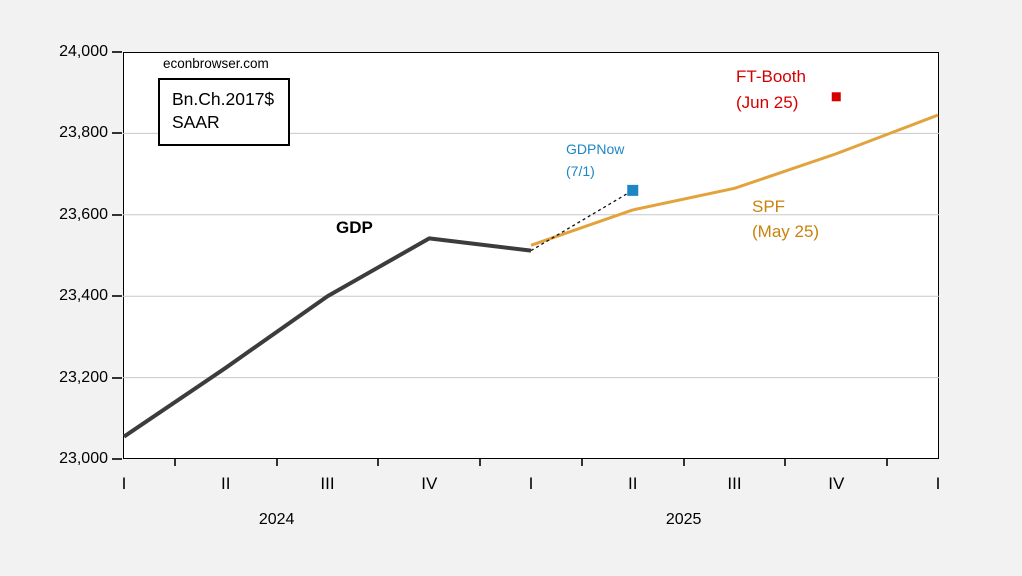  I want to click on ftbooth-label-line2: (Jun 25), so click(767, 102).